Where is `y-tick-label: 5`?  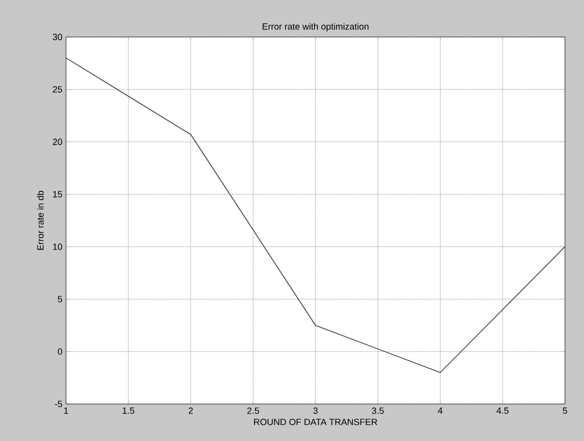
y-tick-label: 5 is located at coordinates (60, 299).